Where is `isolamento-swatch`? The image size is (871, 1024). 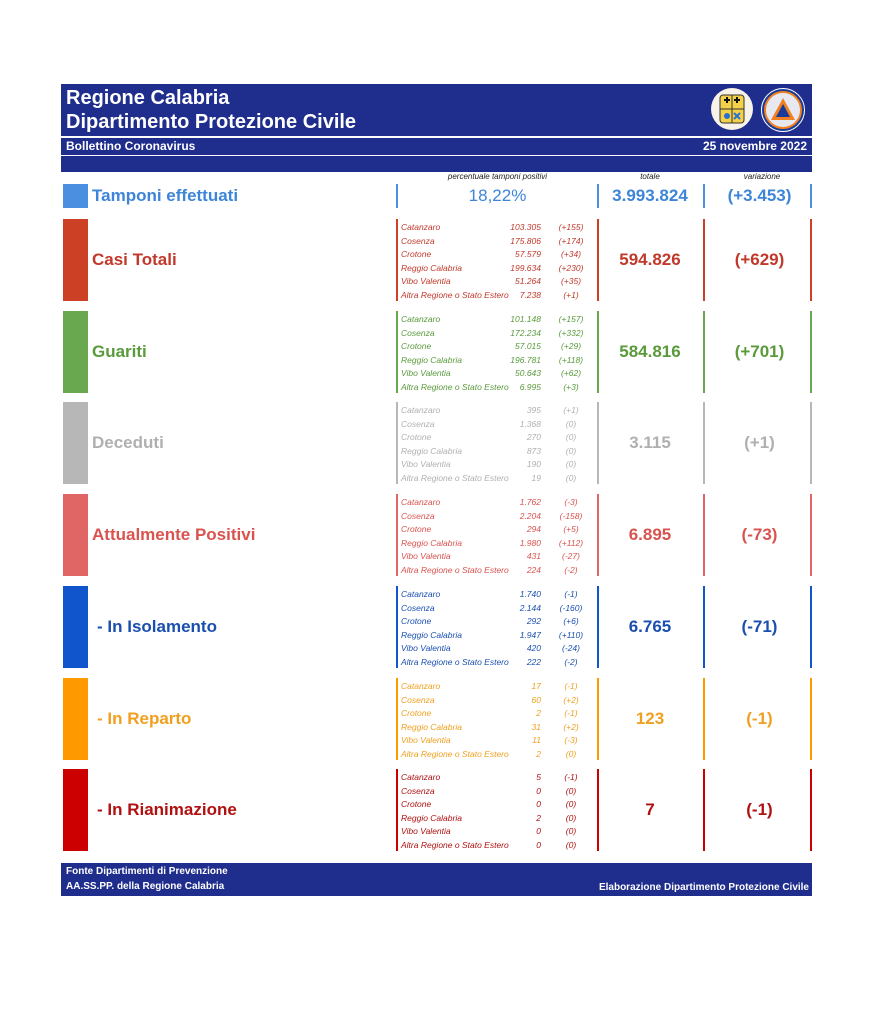 isolamento-swatch is located at coordinates (75, 627).